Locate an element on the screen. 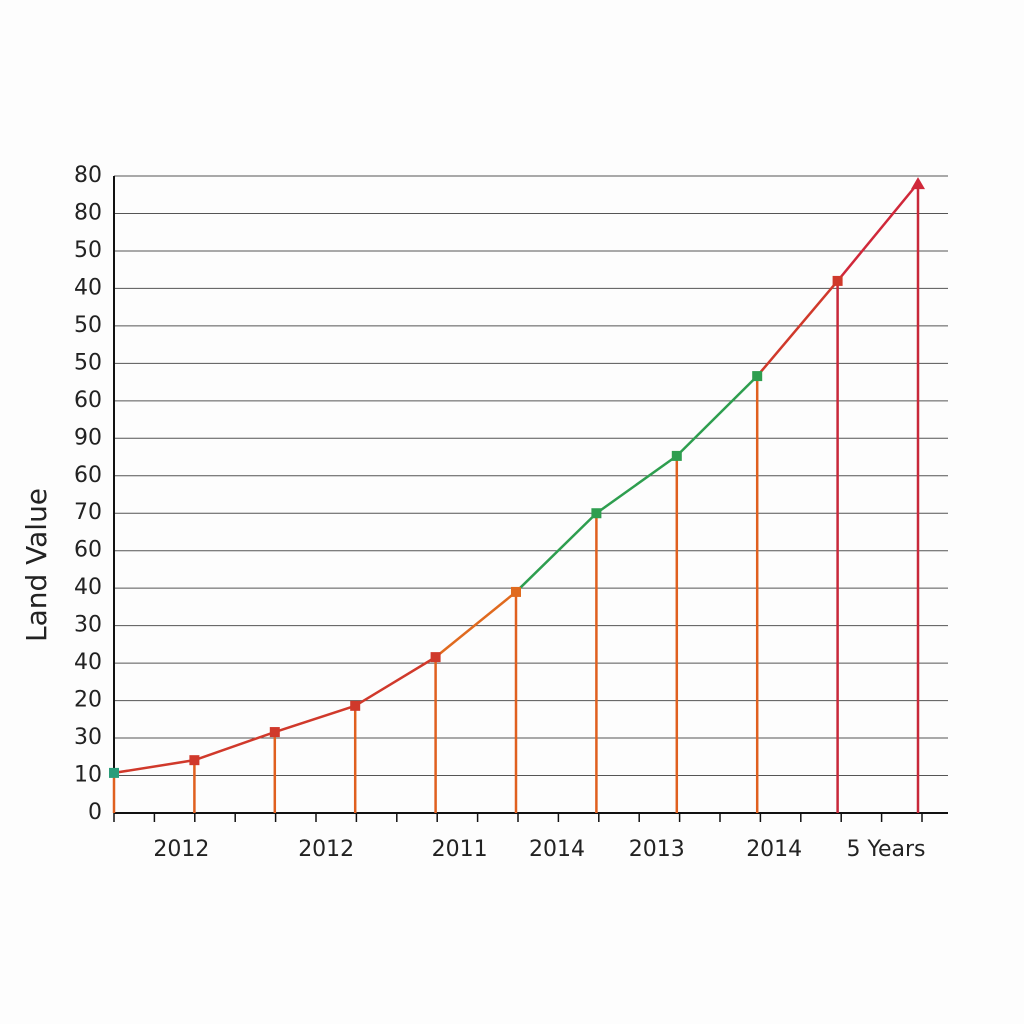  x-tick-label: 2013 is located at coordinates (657, 849).